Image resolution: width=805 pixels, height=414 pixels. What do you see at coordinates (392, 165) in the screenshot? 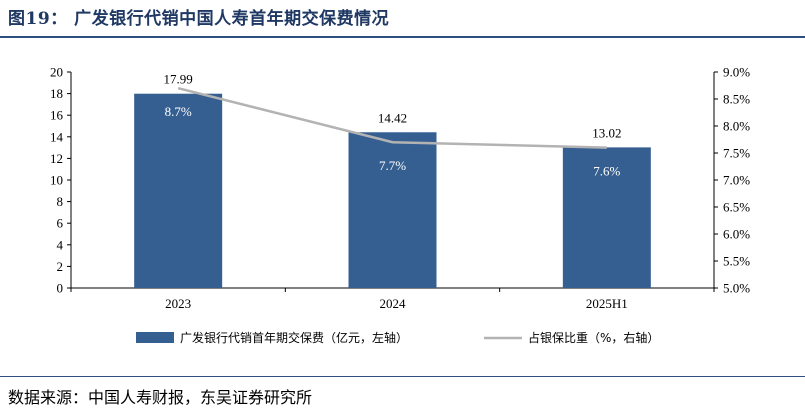
I see `ratio-value-label: 7.7%` at bounding box center [392, 165].